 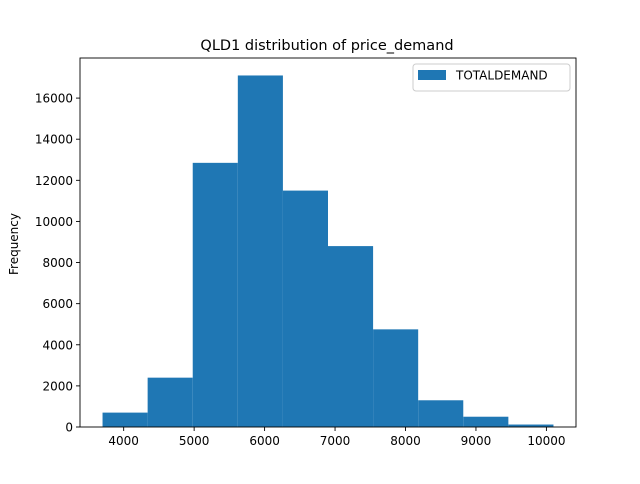 I want to click on x-tick-label: 8000, so click(x=405, y=441).